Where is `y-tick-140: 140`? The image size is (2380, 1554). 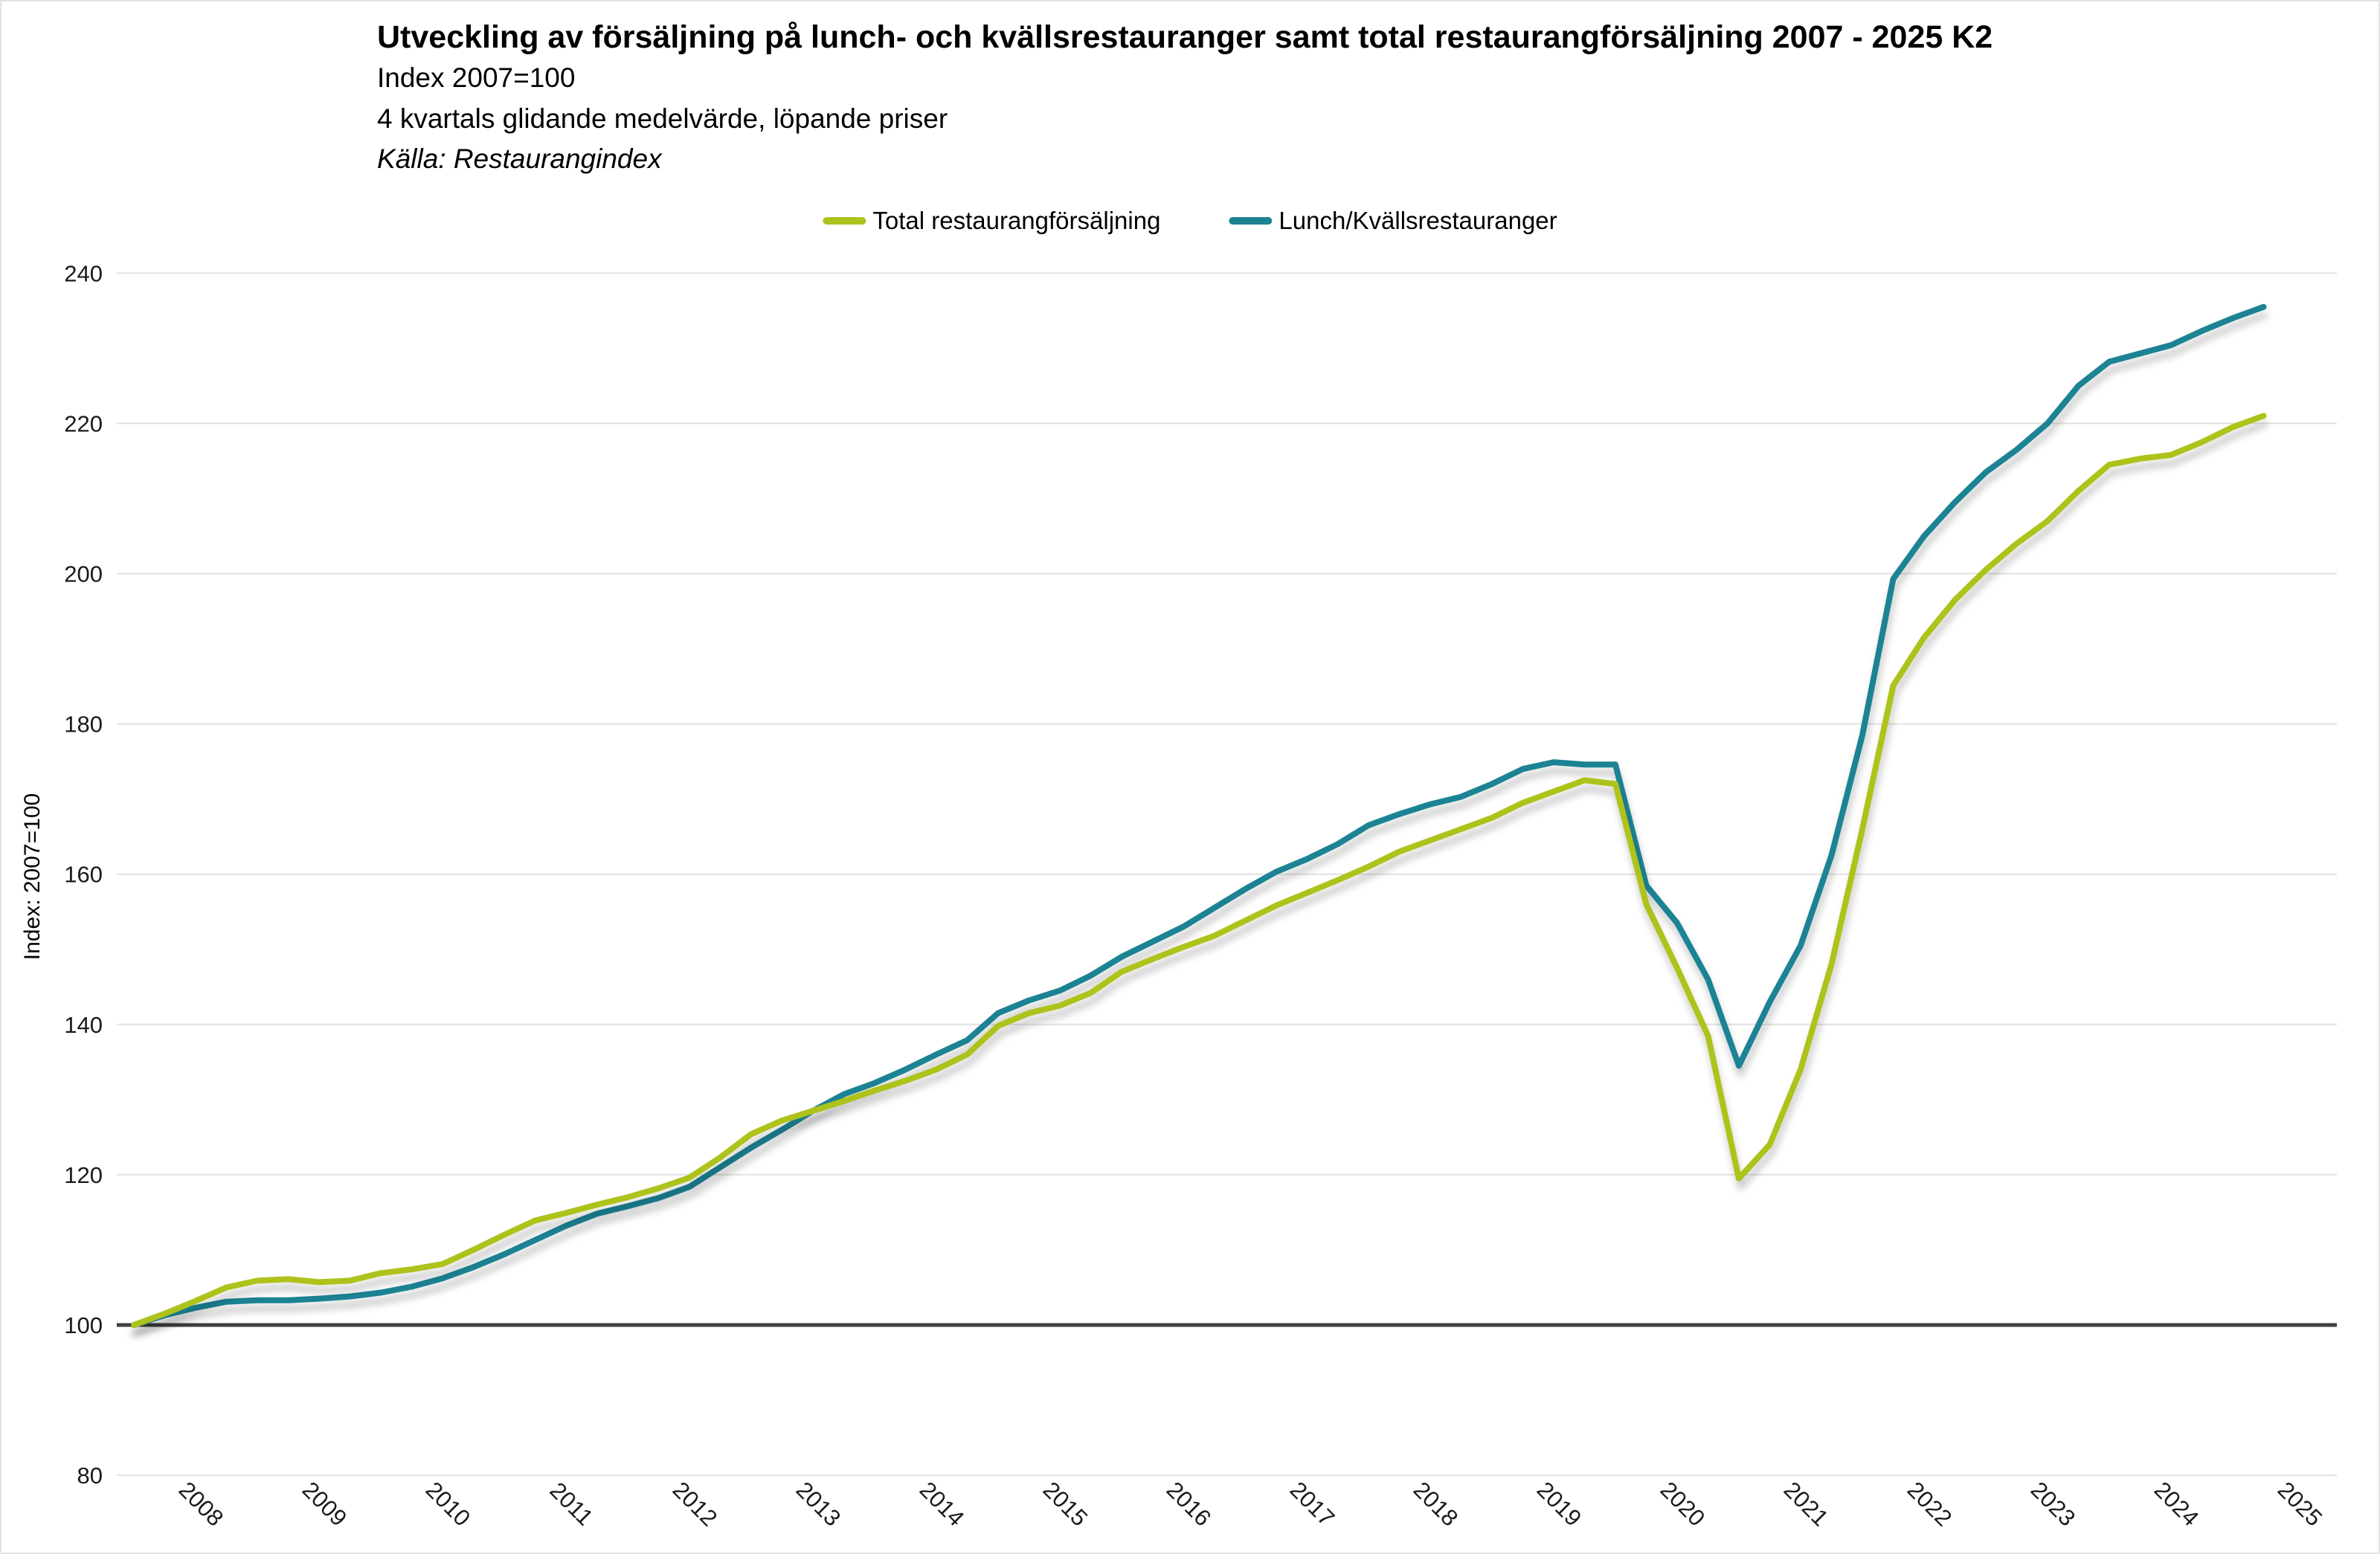
y-tick-140: 140 is located at coordinates (84, 1025).